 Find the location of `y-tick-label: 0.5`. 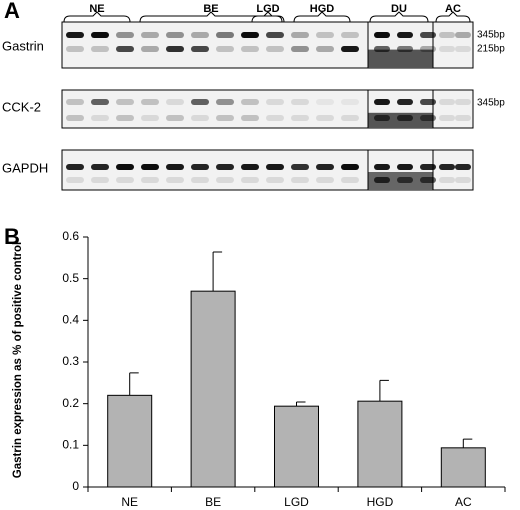

y-tick-label: 0.5 is located at coordinates (70, 278).